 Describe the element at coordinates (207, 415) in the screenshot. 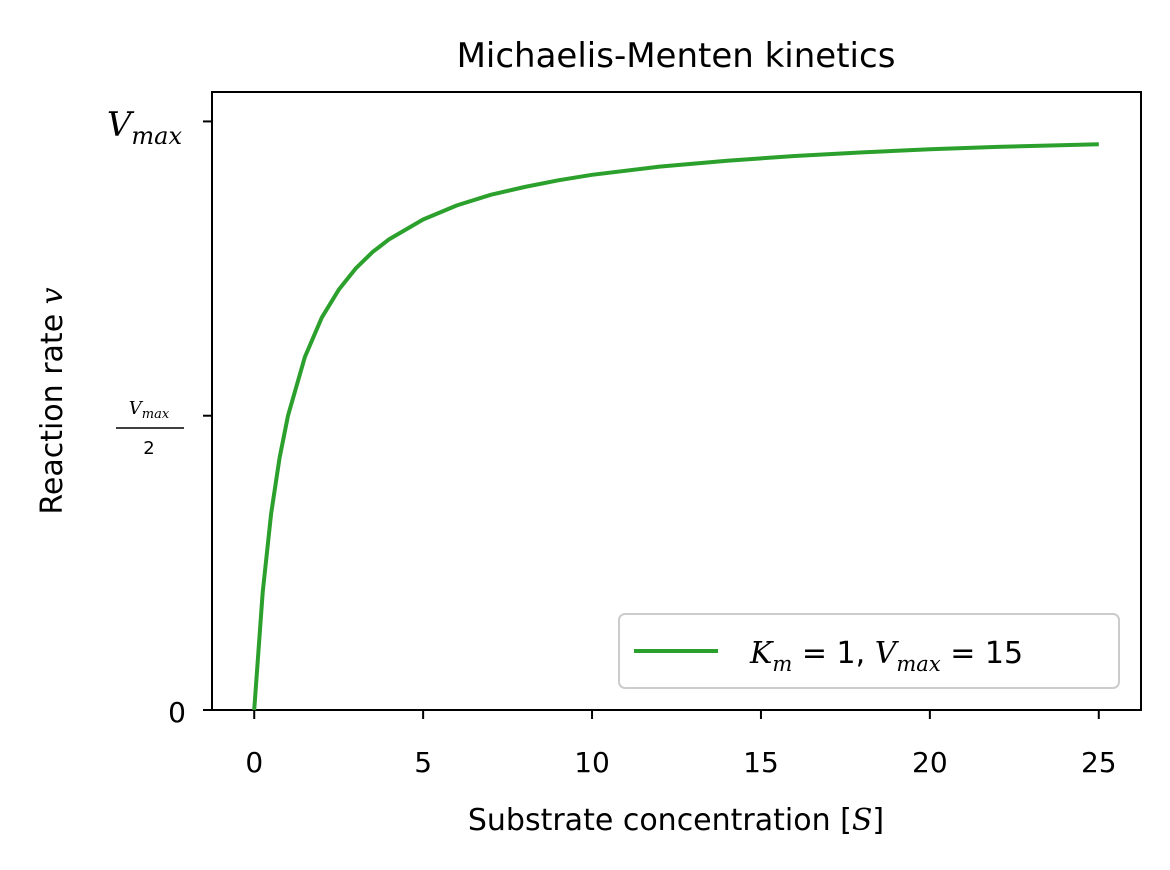

I see `y-axis-ticks` at that location.